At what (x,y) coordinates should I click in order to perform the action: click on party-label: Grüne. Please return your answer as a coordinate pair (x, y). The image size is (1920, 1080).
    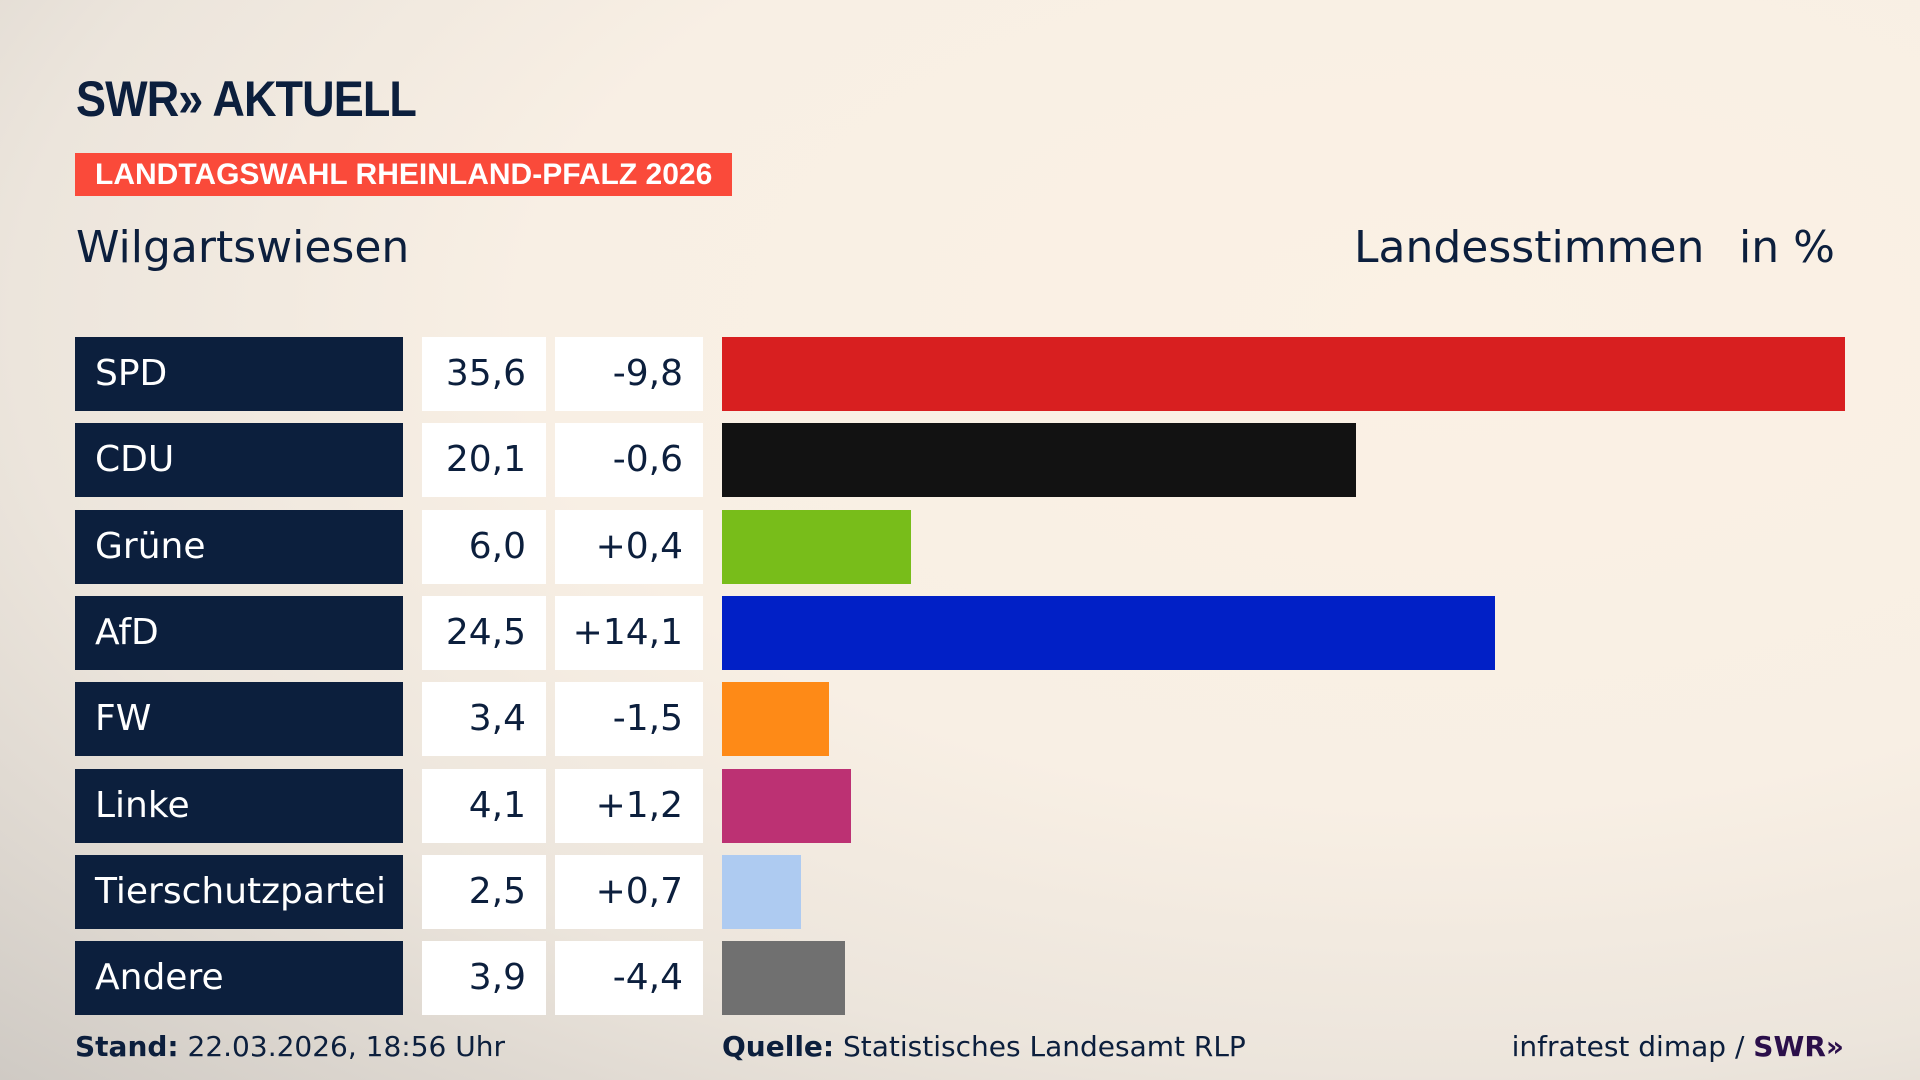
    Looking at the image, I should click on (239, 546).